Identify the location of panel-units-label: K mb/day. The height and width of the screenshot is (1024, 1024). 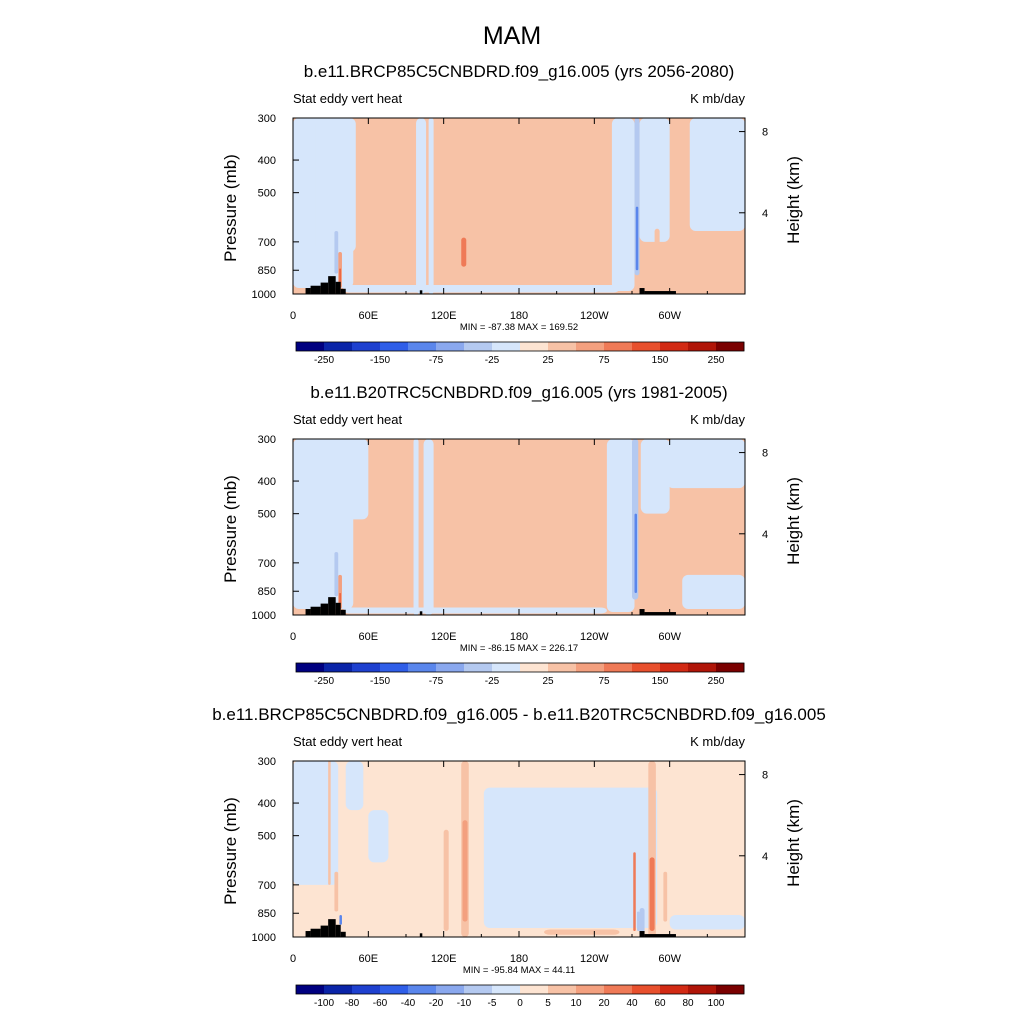
(717, 419).